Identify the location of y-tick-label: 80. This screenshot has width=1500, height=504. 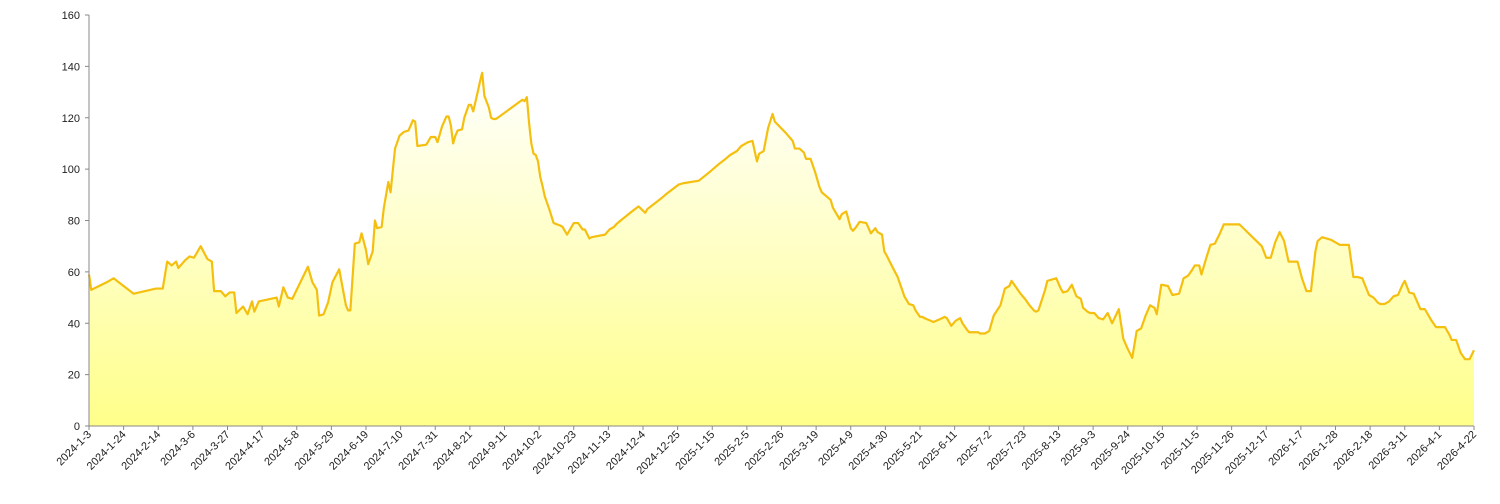
(74, 222).